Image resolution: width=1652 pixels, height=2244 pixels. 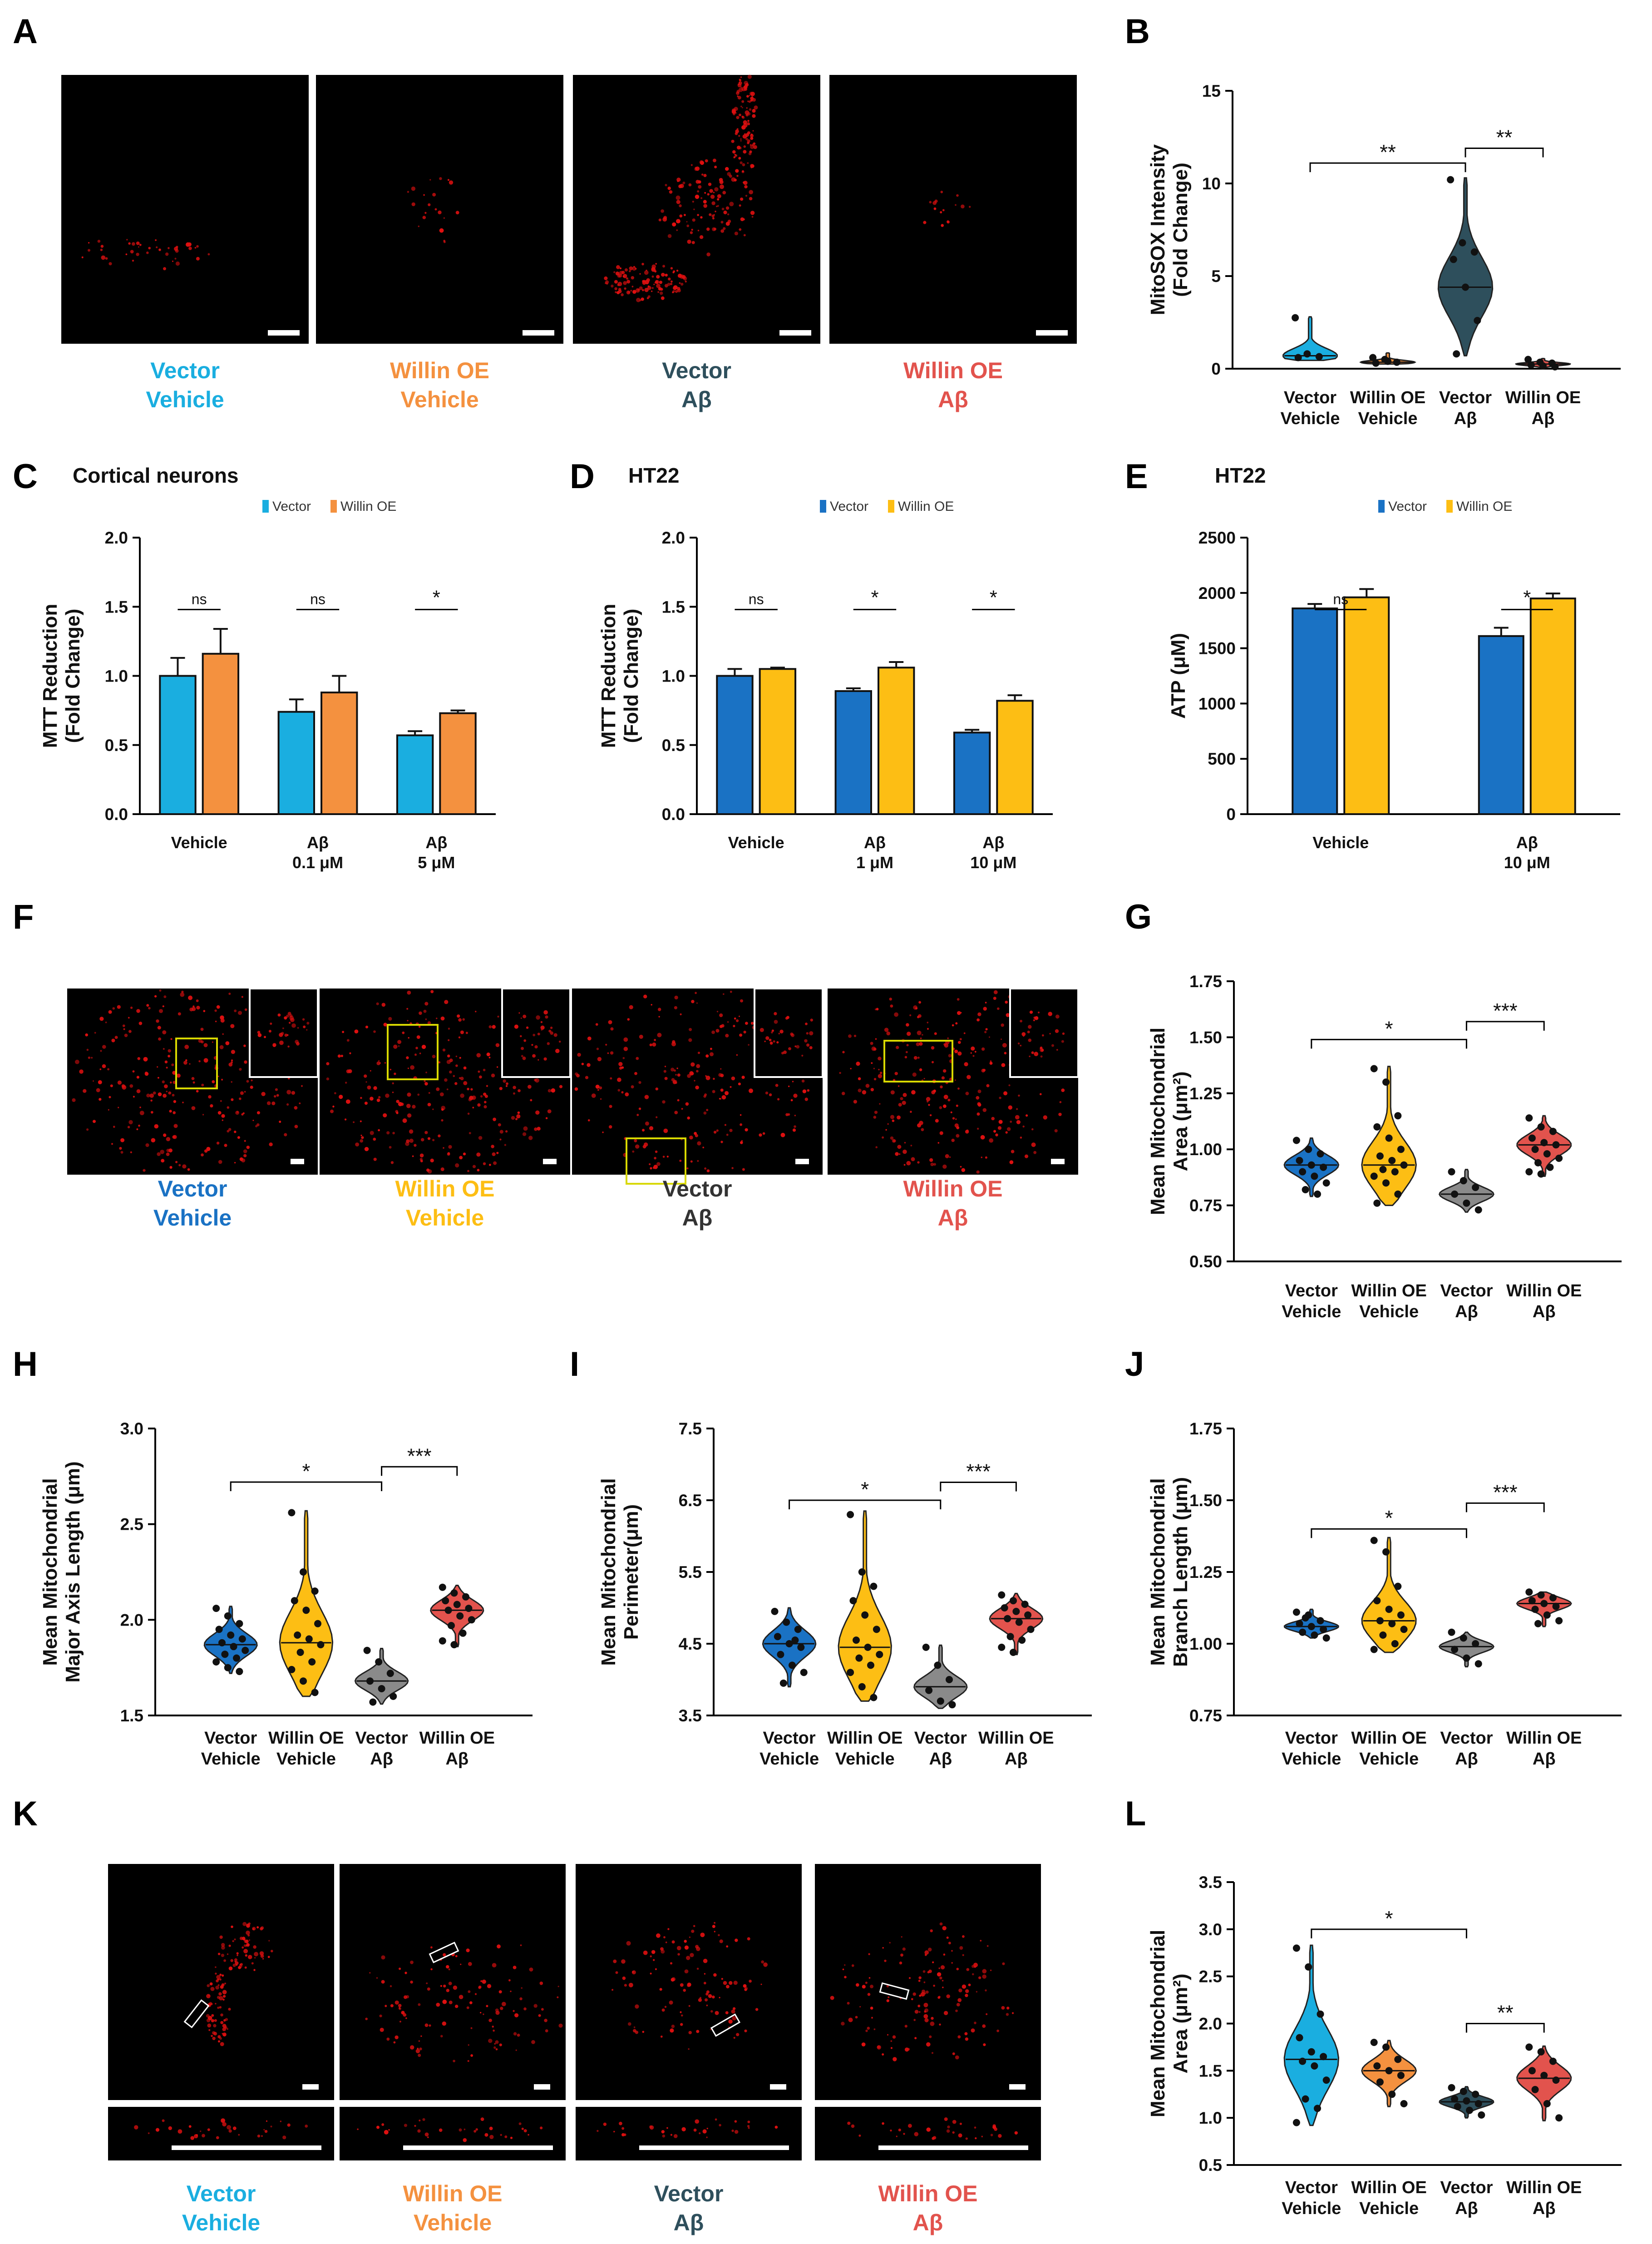 What do you see at coordinates (381, 1738) in the screenshot?
I see `x-category-label: Vector` at bounding box center [381, 1738].